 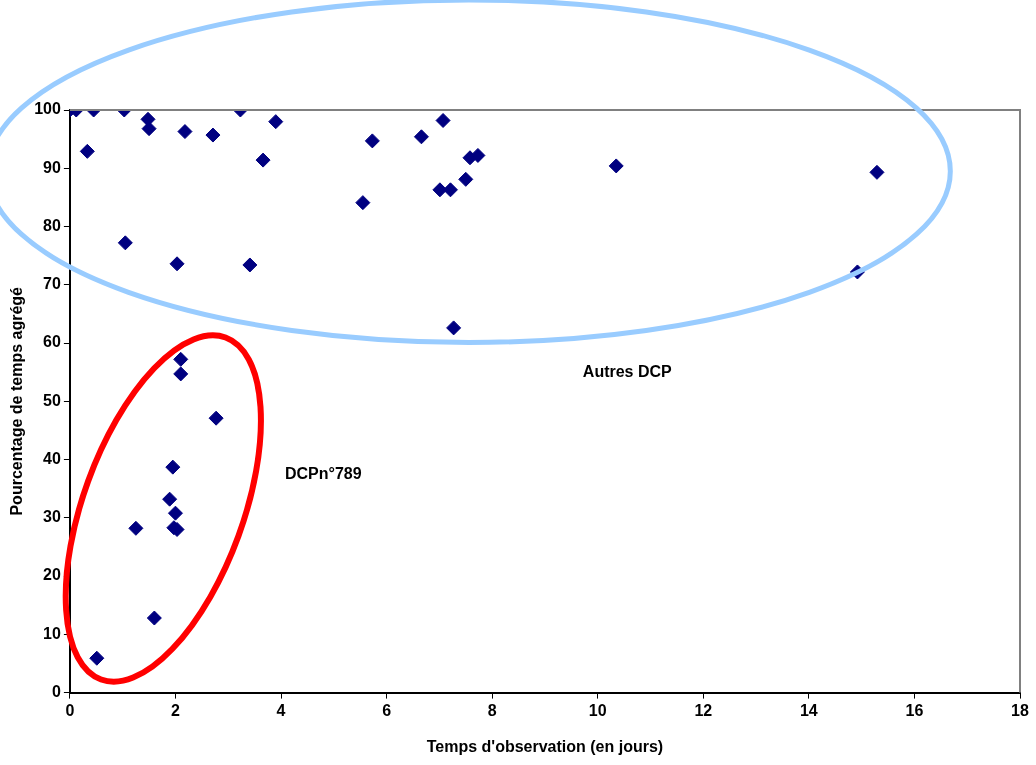 I want to click on y-tick-label: 100, so click(x=47, y=109).